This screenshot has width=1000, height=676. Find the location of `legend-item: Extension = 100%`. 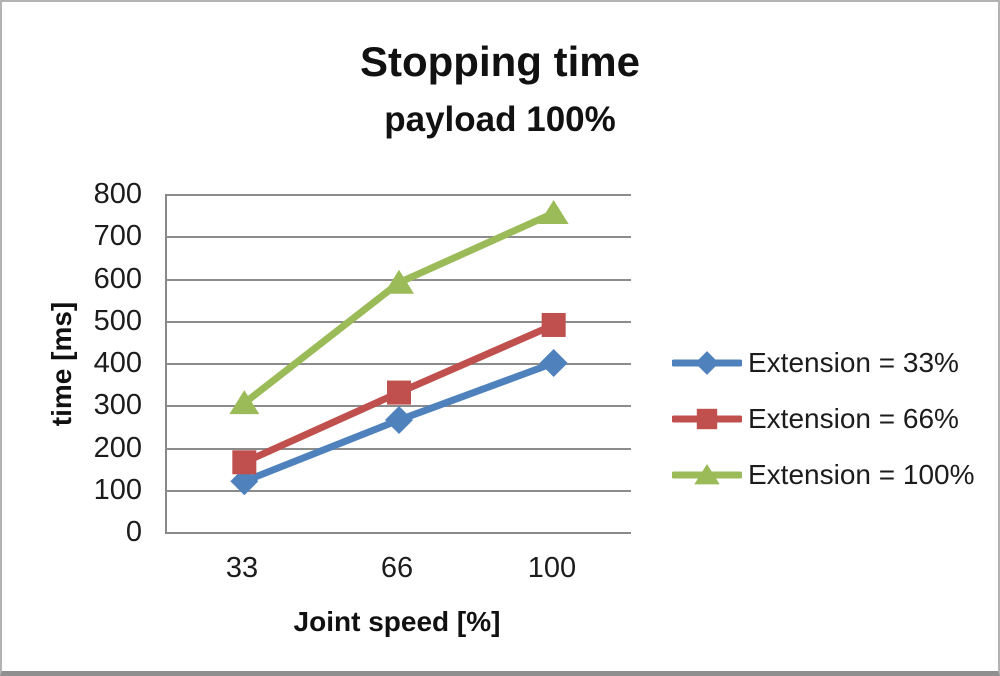

legend-item: Extension = 100% is located at coordinates (823, 475).